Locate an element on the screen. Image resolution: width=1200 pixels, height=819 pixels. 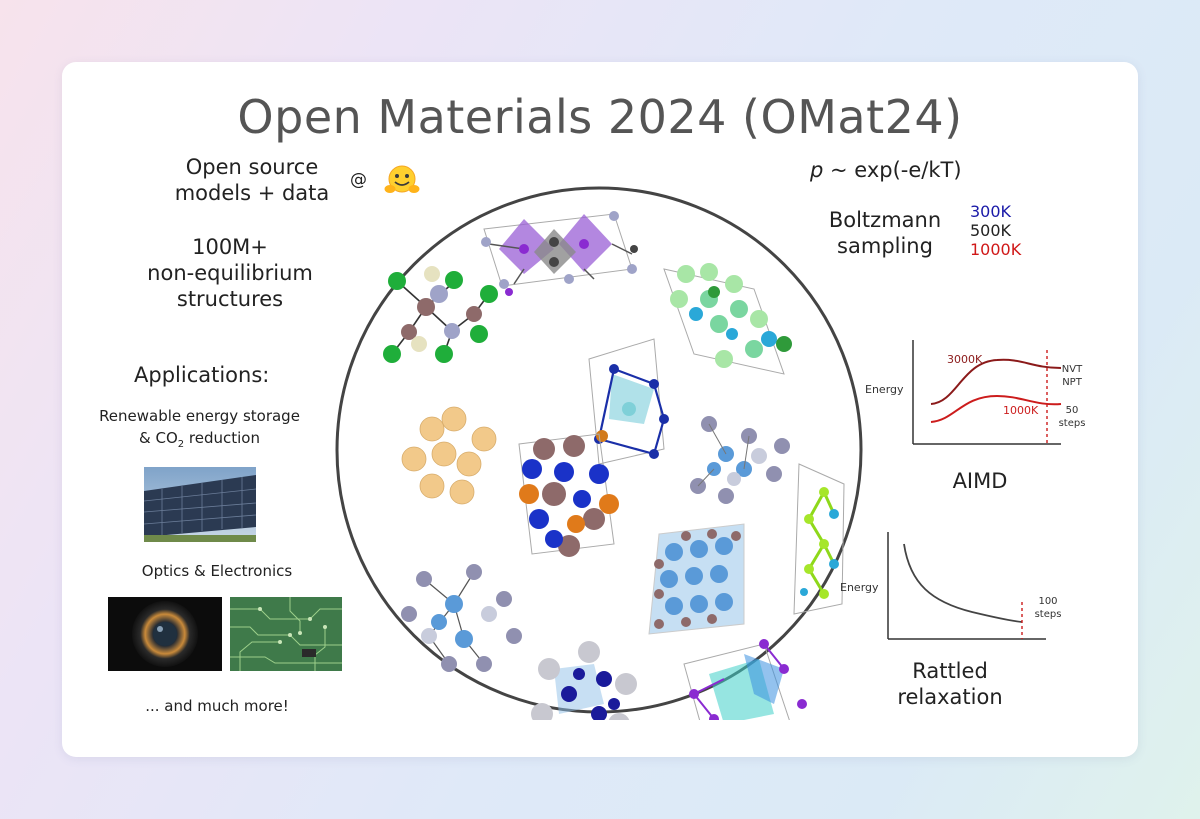
crystal-structure-rocksalt is located at coordinates (440, 314).